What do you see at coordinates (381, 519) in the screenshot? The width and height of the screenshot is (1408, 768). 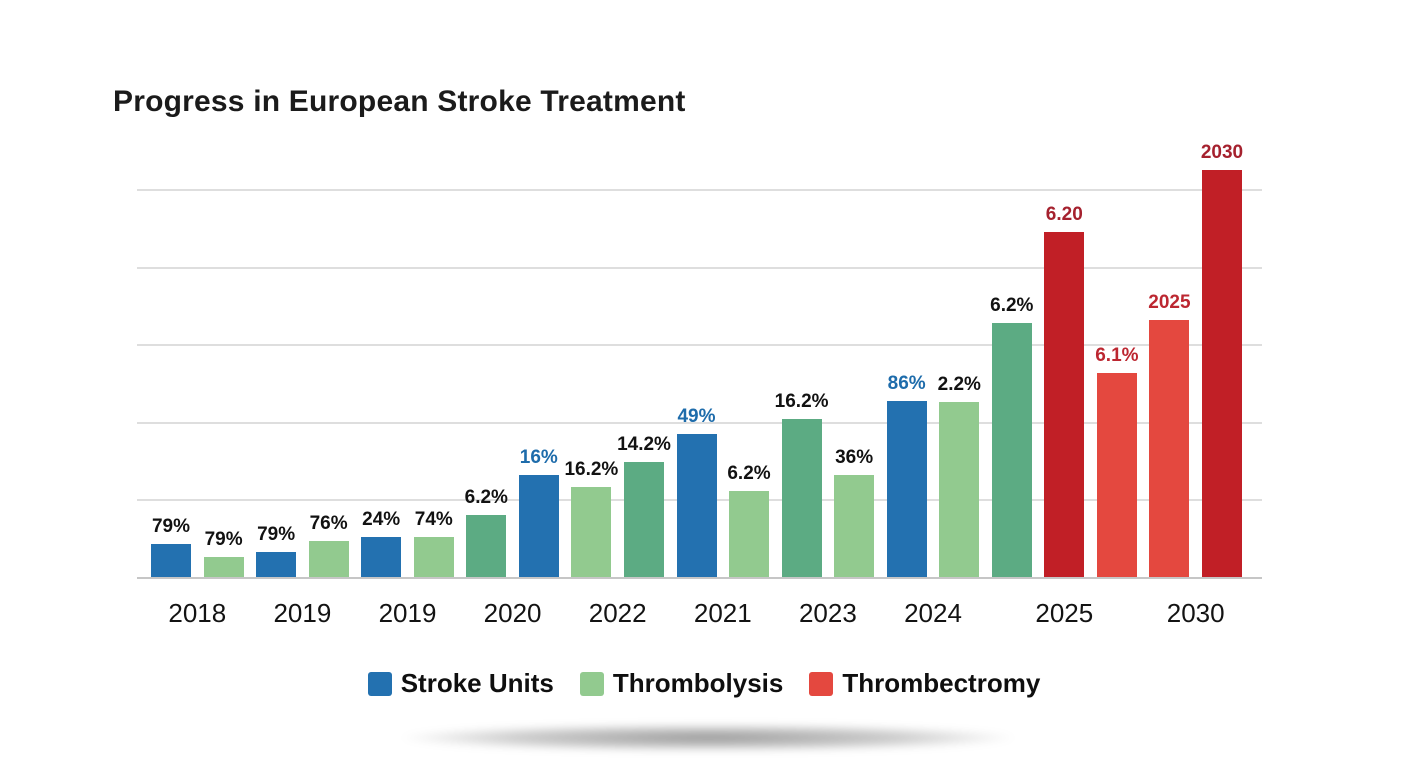 I see `bar-value-label: 24%` at bounding box center [381, 519].